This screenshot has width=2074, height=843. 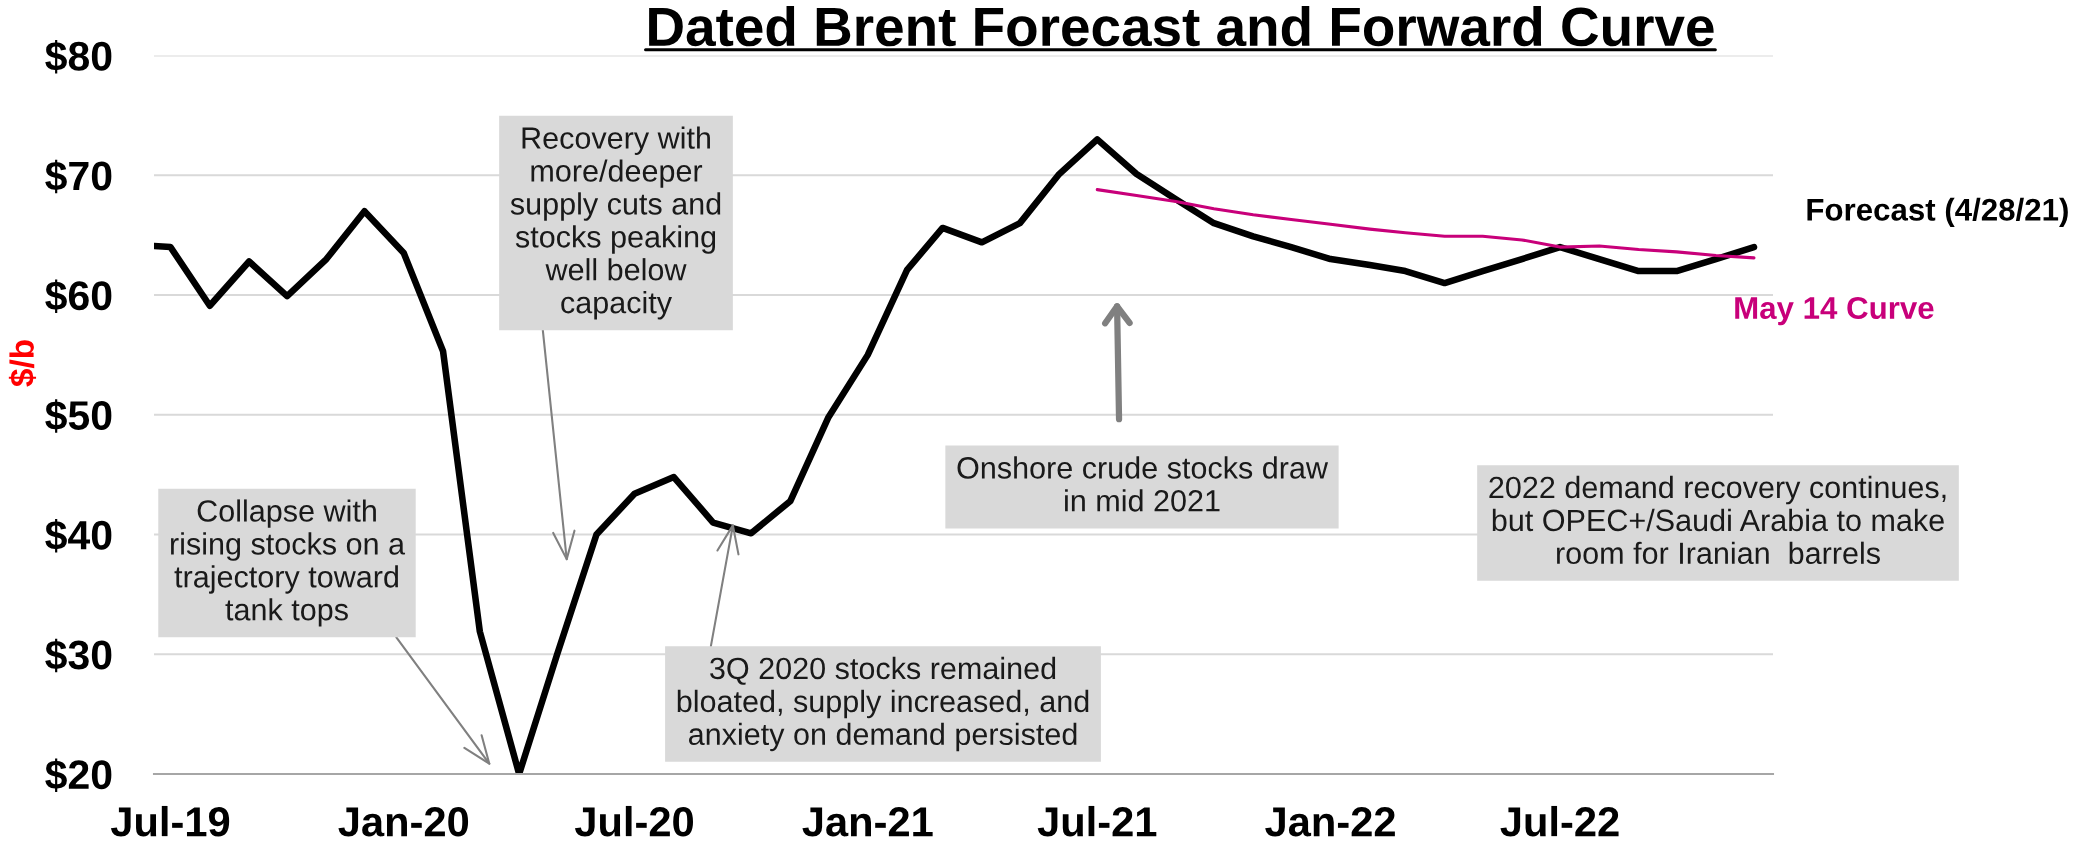 What do you see at coordinates (1937, 212) in the screenshot?
I see `series-label: Forecast (4/28/21)` at bounding box center [1937, 212].